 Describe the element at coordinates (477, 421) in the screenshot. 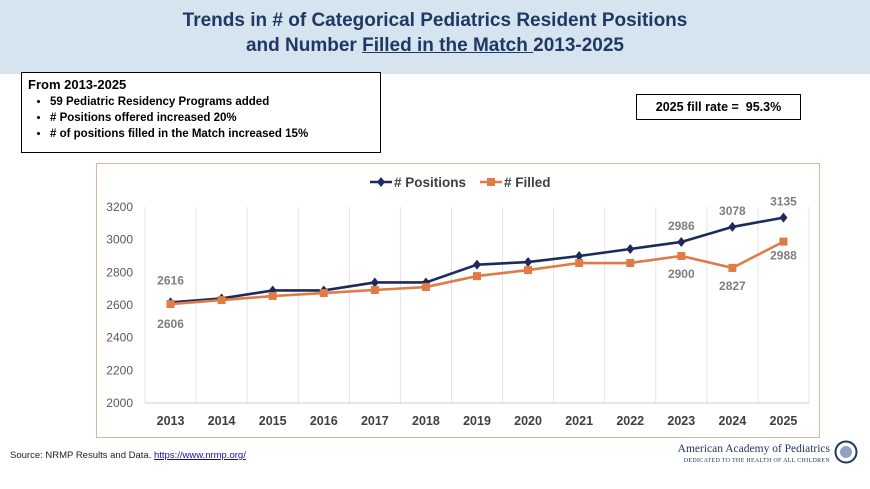

I see `x-tick-label: 2019` at that location.